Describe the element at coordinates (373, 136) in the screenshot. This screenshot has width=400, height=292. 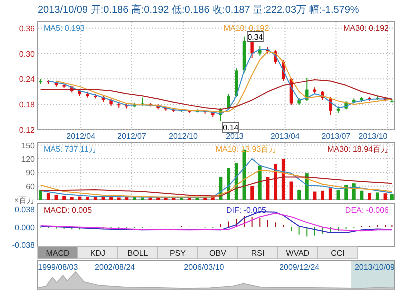
I see `x-tick-label: 2013/10` at that location.